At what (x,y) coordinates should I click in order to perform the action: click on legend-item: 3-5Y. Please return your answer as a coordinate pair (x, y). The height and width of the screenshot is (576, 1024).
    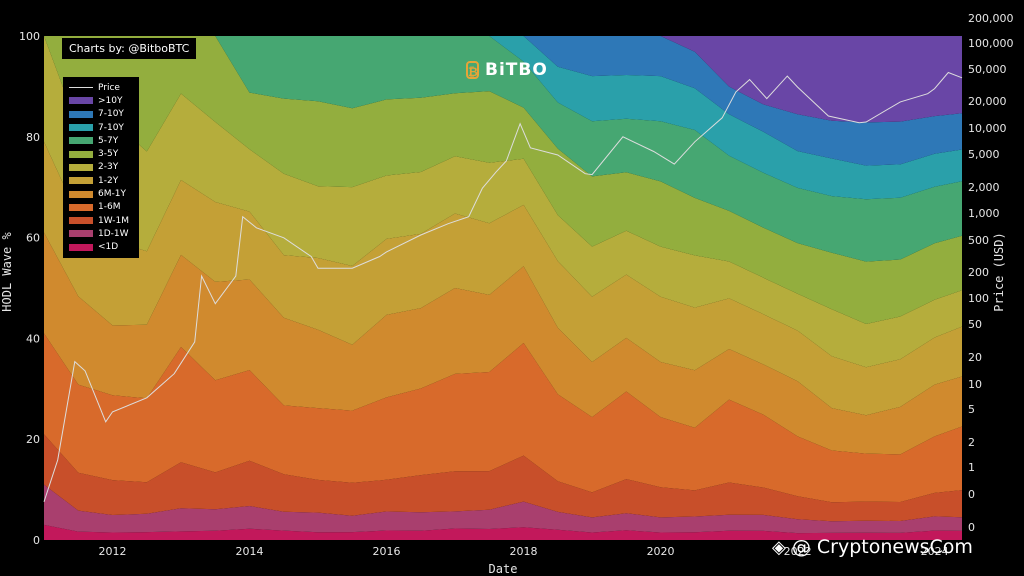
    Looking at the image, I should click on (104, 153).